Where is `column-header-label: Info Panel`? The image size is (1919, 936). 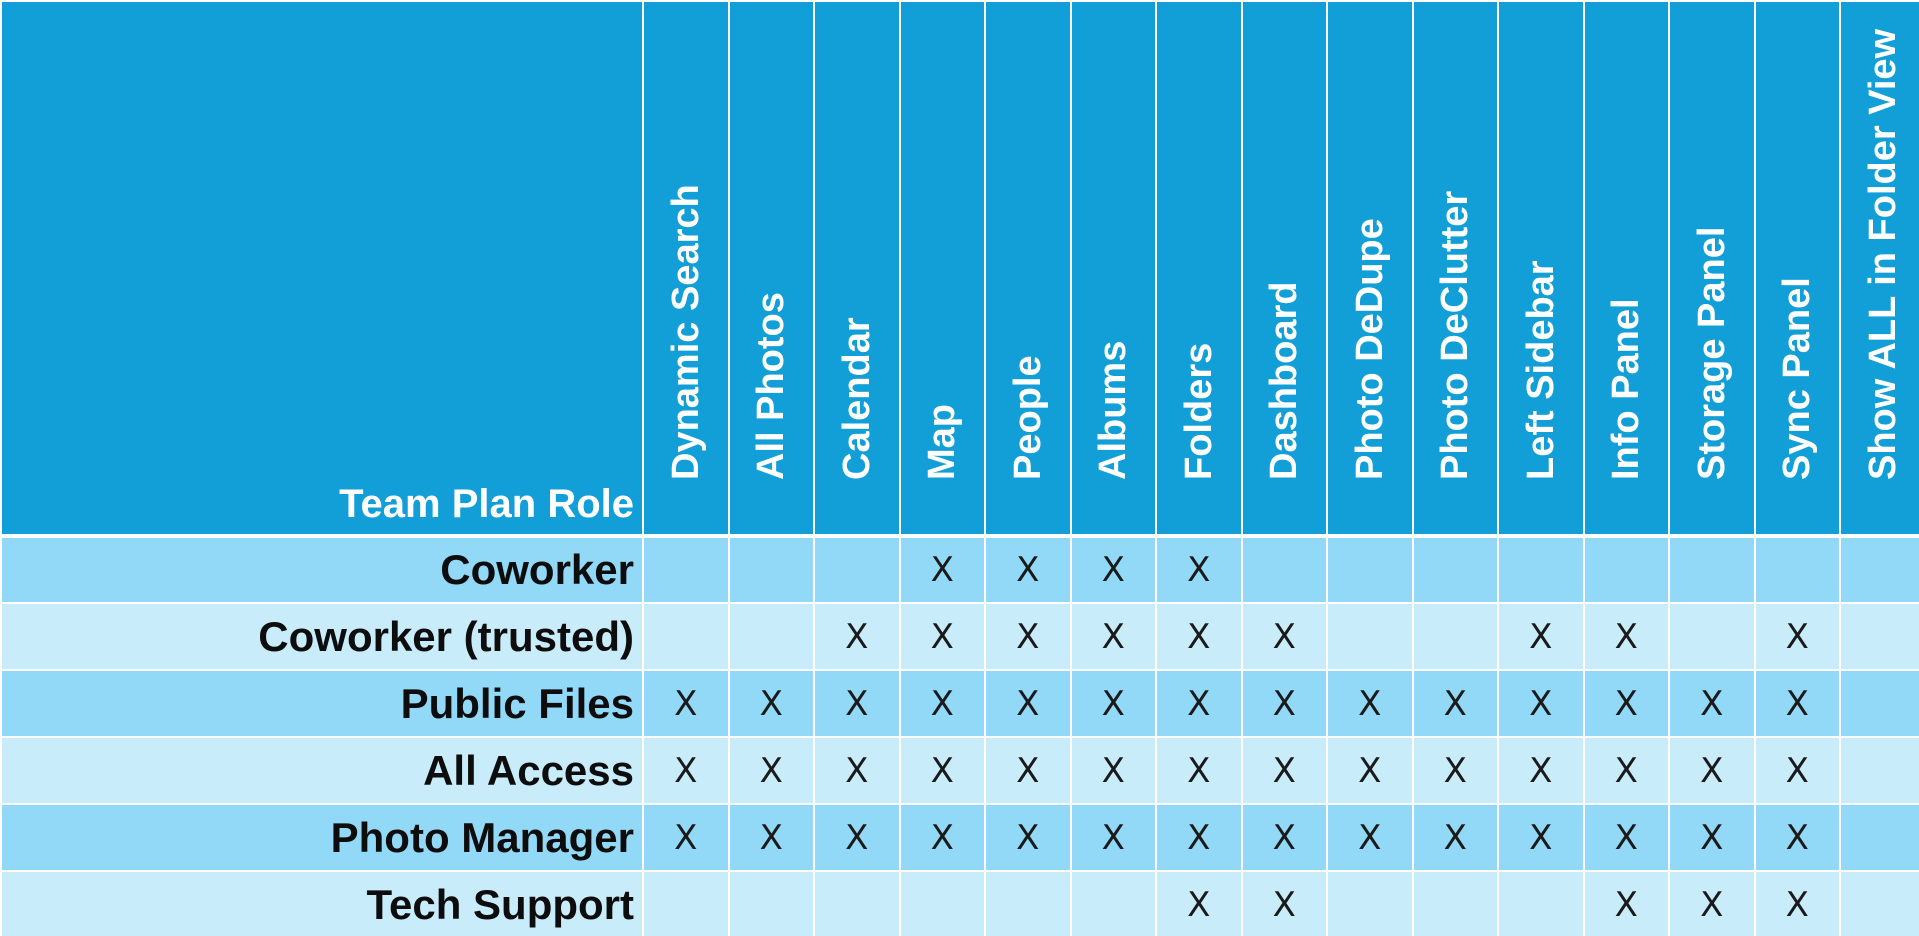 column-header-label: Info Panel is located at coordinates (1626, 389).